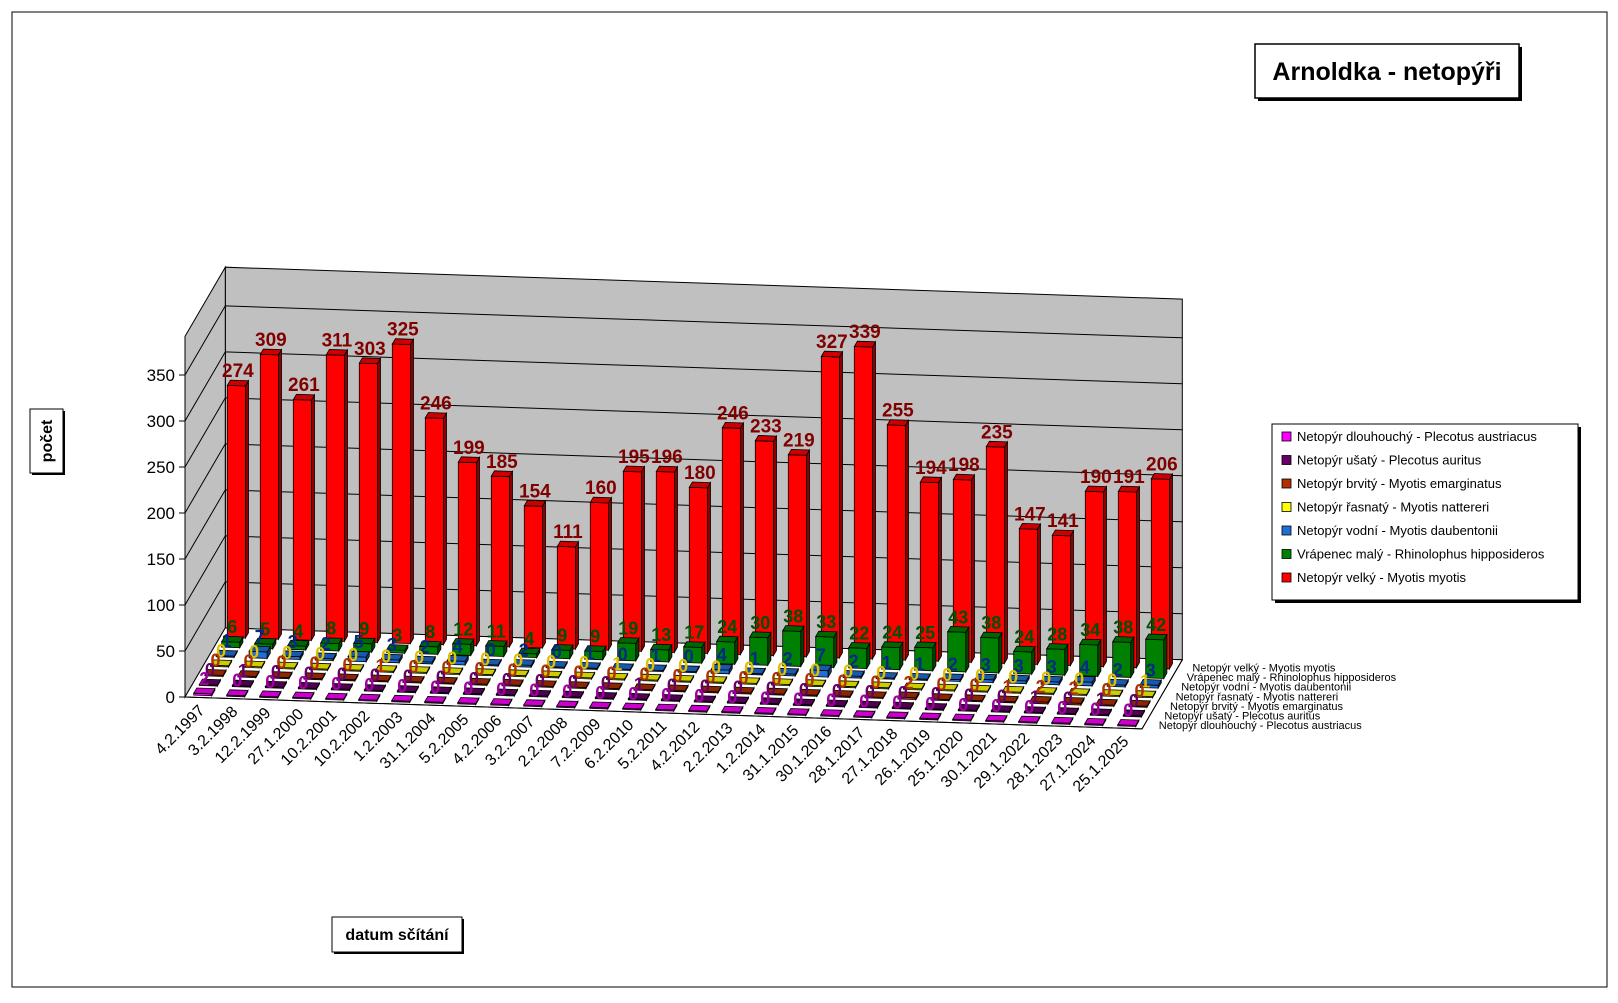  Describe the element at coordinates (634, 457) in the screenshot. I see `data-label: 195` at that location.